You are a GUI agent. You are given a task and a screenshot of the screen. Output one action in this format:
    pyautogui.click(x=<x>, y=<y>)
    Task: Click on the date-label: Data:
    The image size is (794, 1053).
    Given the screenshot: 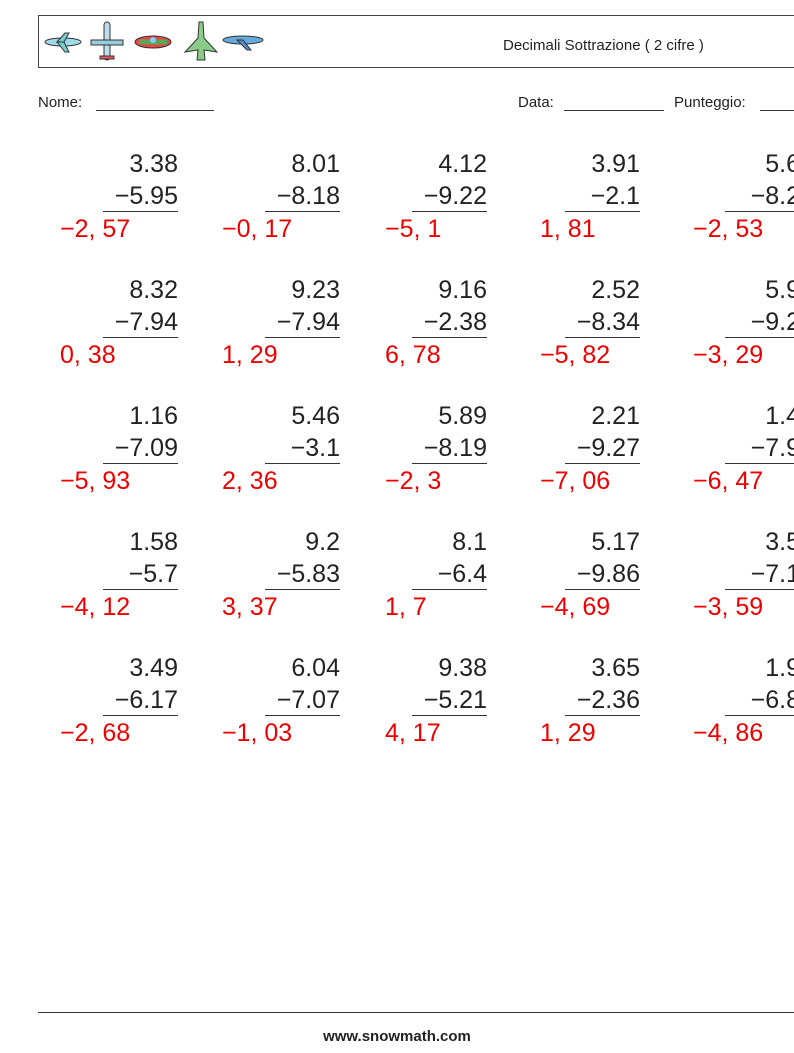 What is the action you would take?
    pyautogui.click(x=536, y=102)
    